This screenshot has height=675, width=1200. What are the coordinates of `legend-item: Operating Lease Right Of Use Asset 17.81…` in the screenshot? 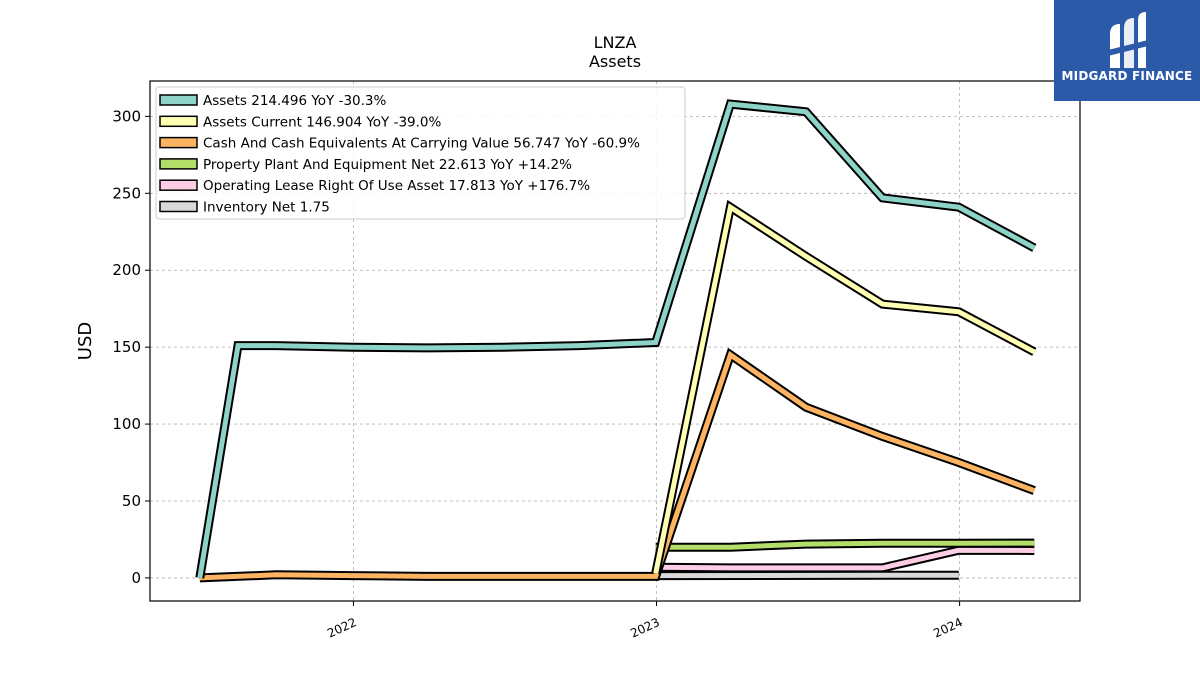 It's located at (374, 186).